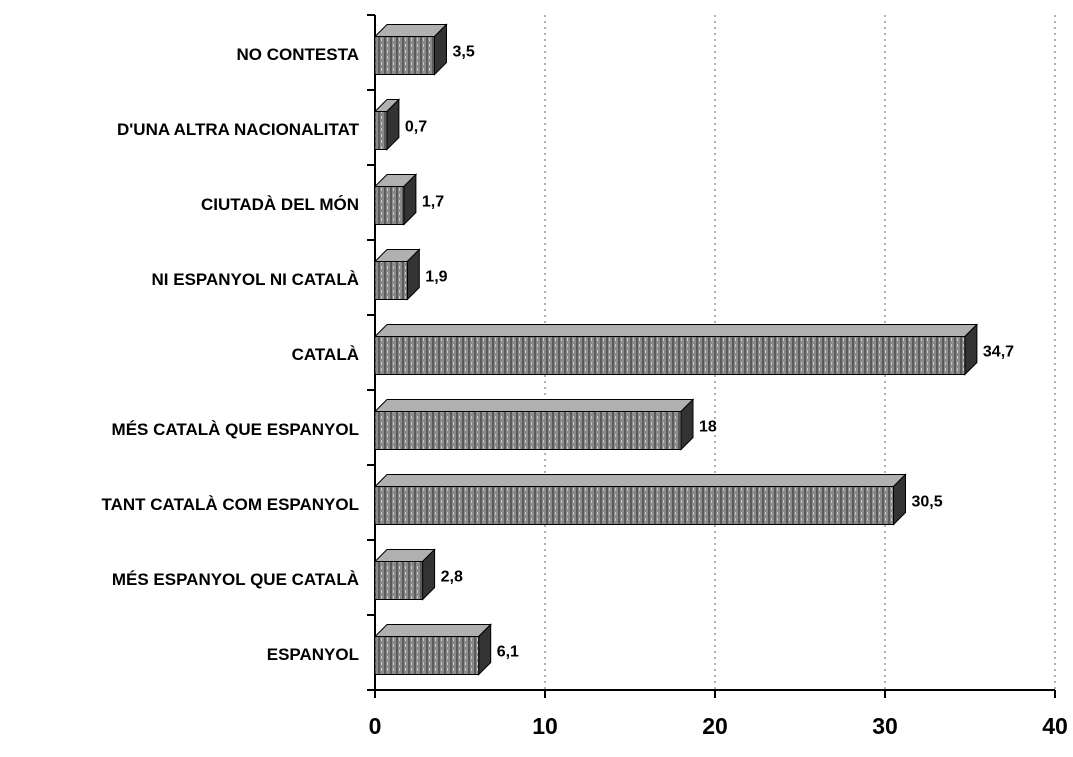 This screenshot has height=757, width=1073. Describe the element at coordinates (235, 579) in the screenshot. I see `y-tick-label: MÉS ESPANYOL QUE CATALÀ` at that location.